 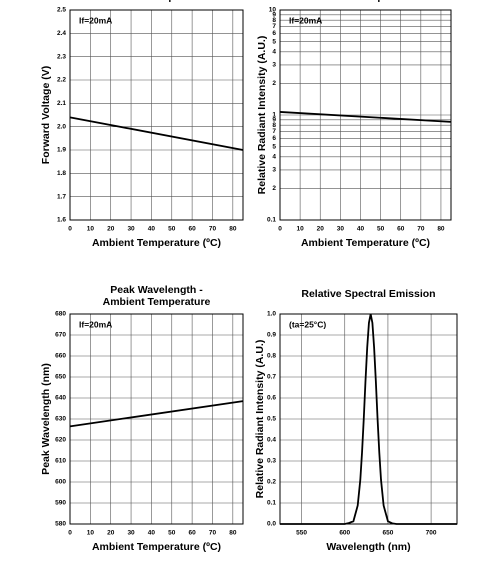 What do you see at coordinates (61, 103) in the screenshot?
I see `y-tick-label: 2.1` at bounding box center [61, 103].